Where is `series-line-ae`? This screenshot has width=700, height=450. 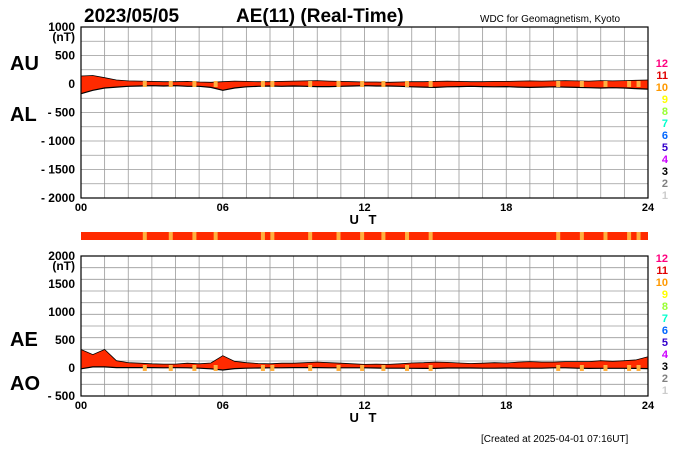
series-line-ae is located at coordinates (364, 357).